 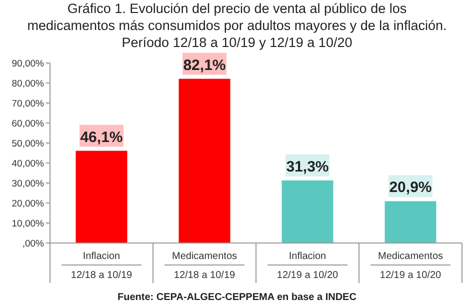 What do you see at coordinates (28, 164) in the screenshot?
I see `y-tick-label: 40,00%` at bounding box center [28, 164].